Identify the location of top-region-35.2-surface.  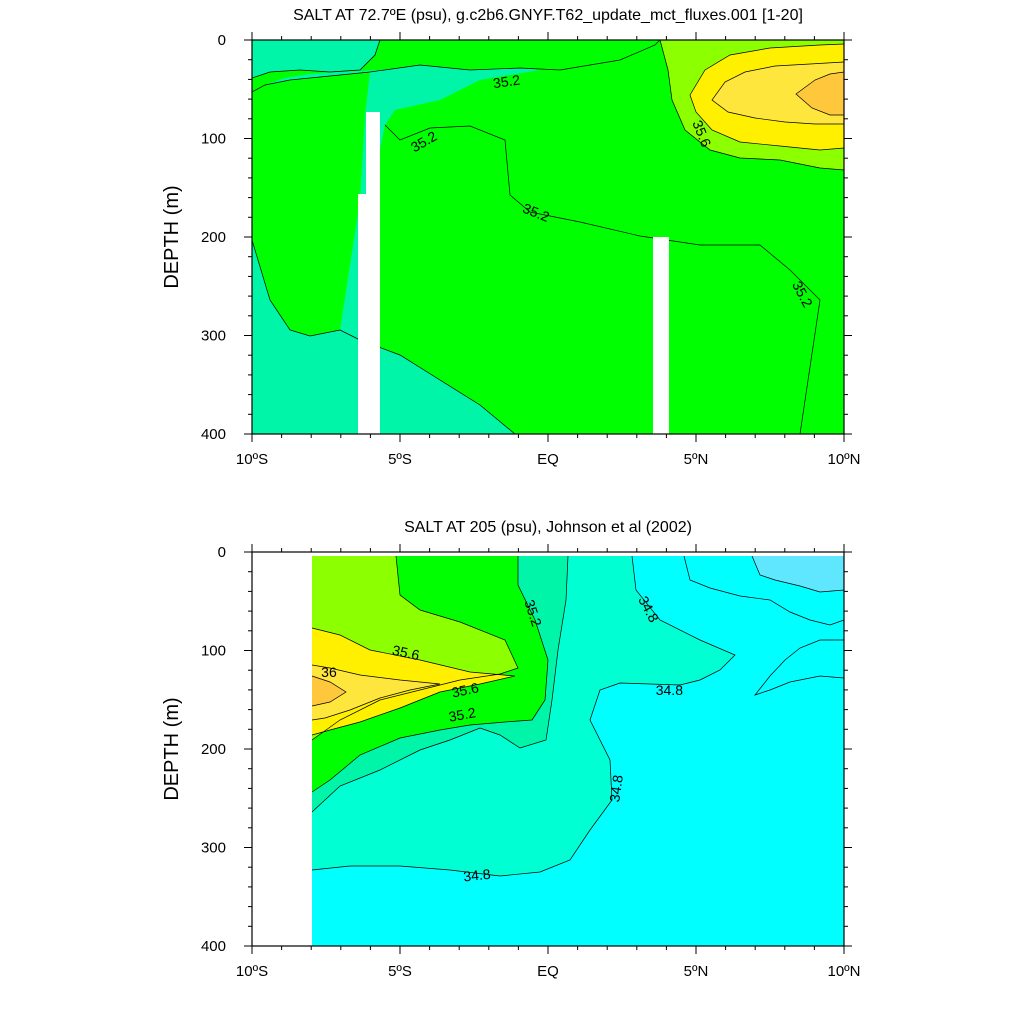
(316, 59).